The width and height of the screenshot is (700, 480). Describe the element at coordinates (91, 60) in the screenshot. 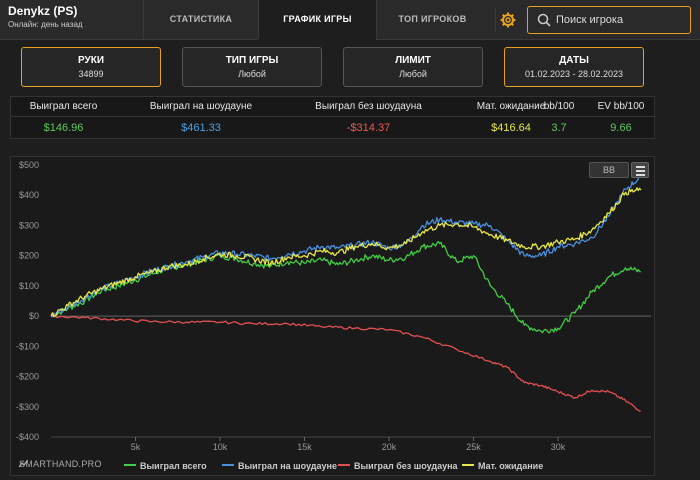

I see `filter-hands-title: РУКИ` at that location.